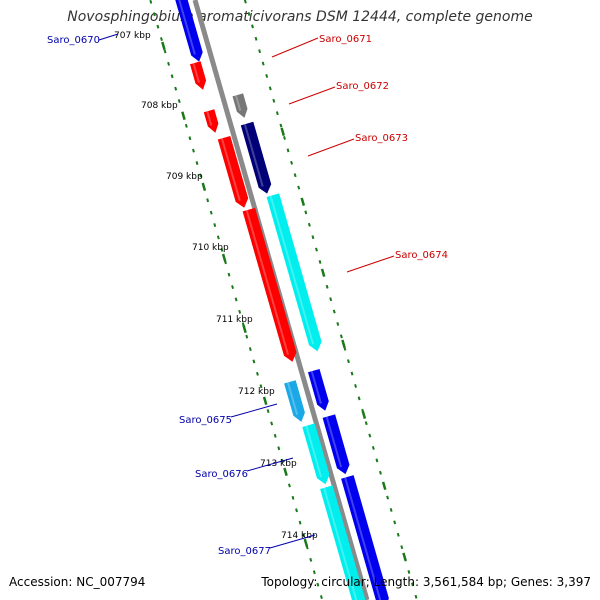  I want to click on topology-value: circular, so click(343, 582).